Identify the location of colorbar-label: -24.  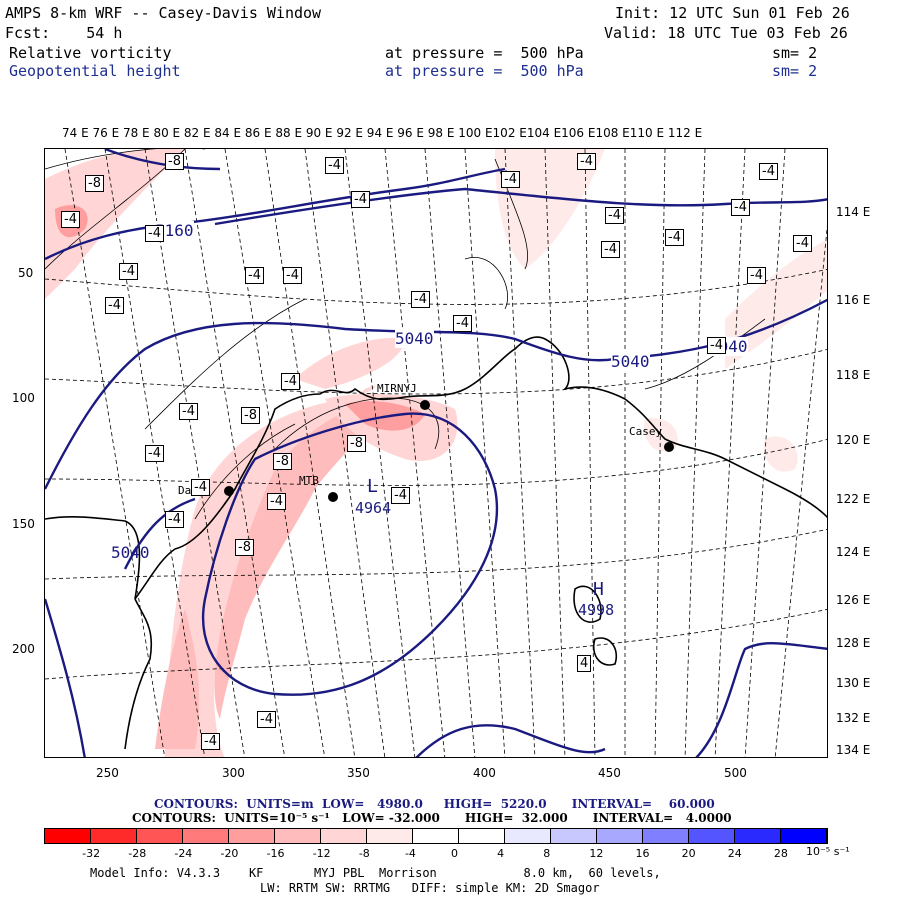
(183, 853).